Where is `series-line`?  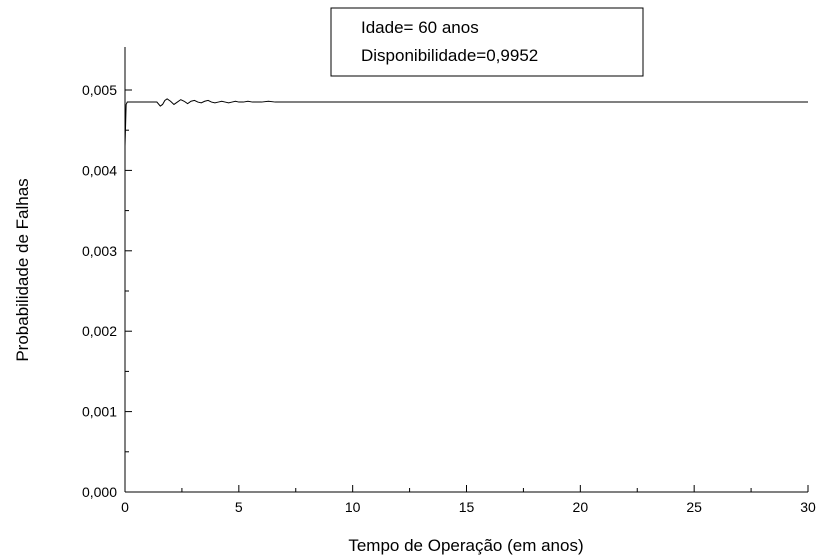 series-line is located at coordinates (466, 122).